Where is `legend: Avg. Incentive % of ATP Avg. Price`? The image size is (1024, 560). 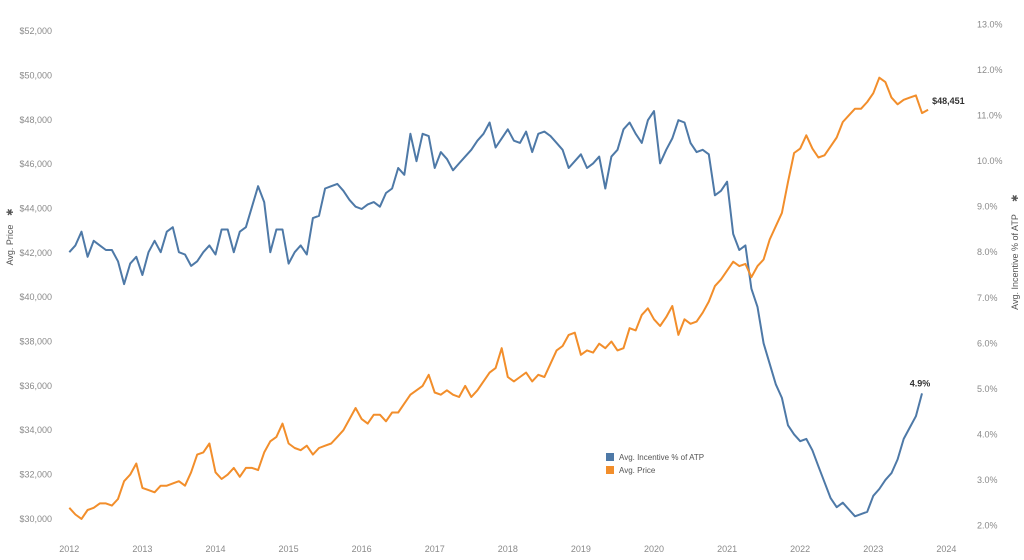
legend: Avg. Incentive % of ATP Avg. Price is located at coordinates (655, 464).